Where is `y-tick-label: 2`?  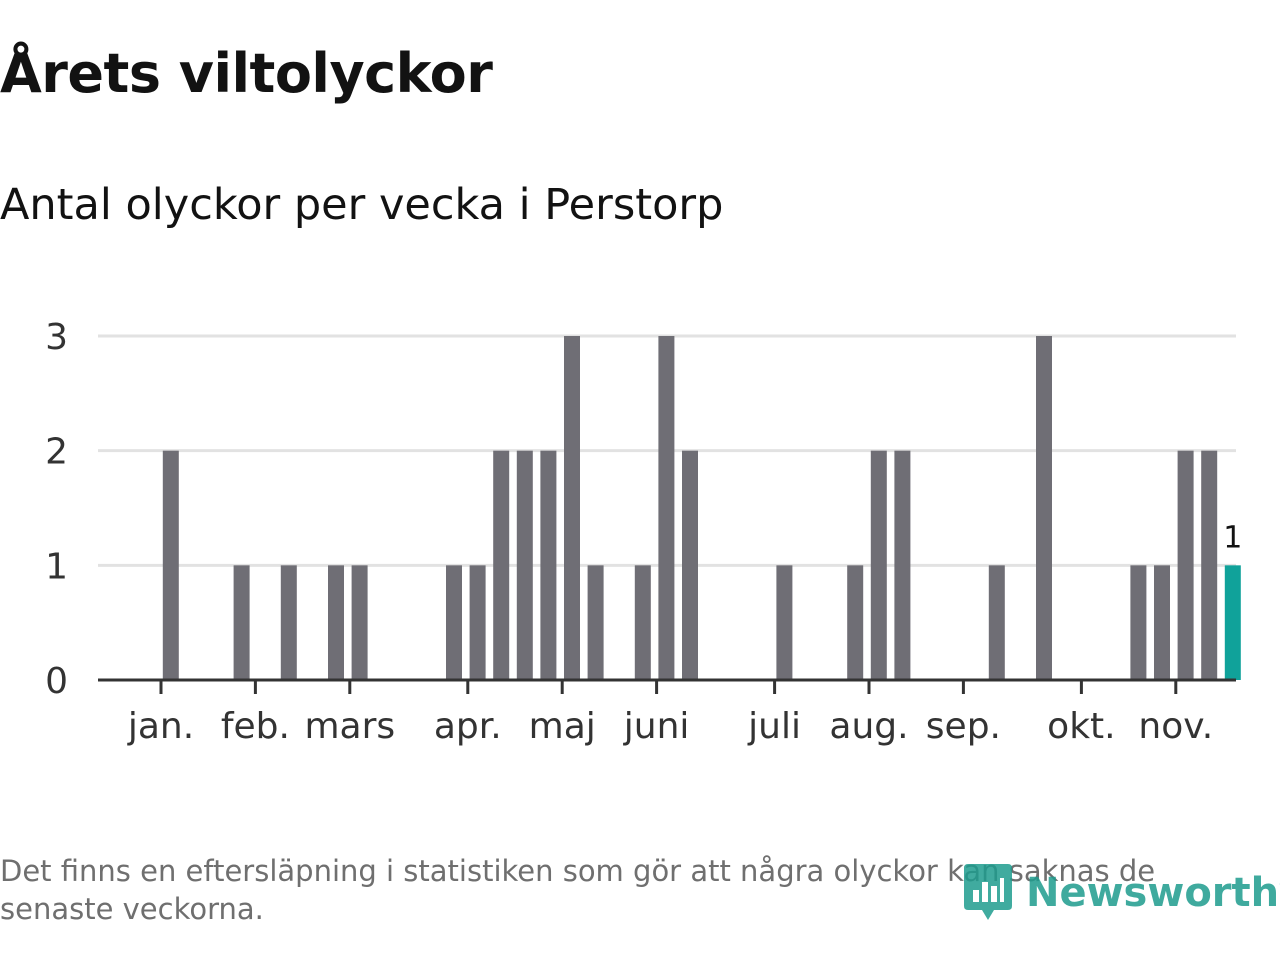 y-tick-label: 2 is located at coordinates (56, 452).